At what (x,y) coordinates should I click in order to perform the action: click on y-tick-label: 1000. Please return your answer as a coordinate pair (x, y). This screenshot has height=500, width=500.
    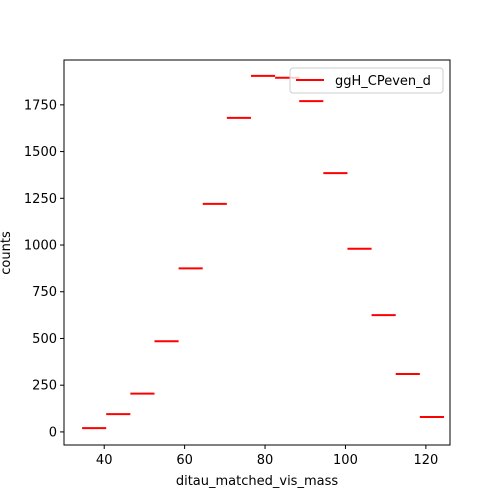
    Looking at the image, I should click on (40, 246).